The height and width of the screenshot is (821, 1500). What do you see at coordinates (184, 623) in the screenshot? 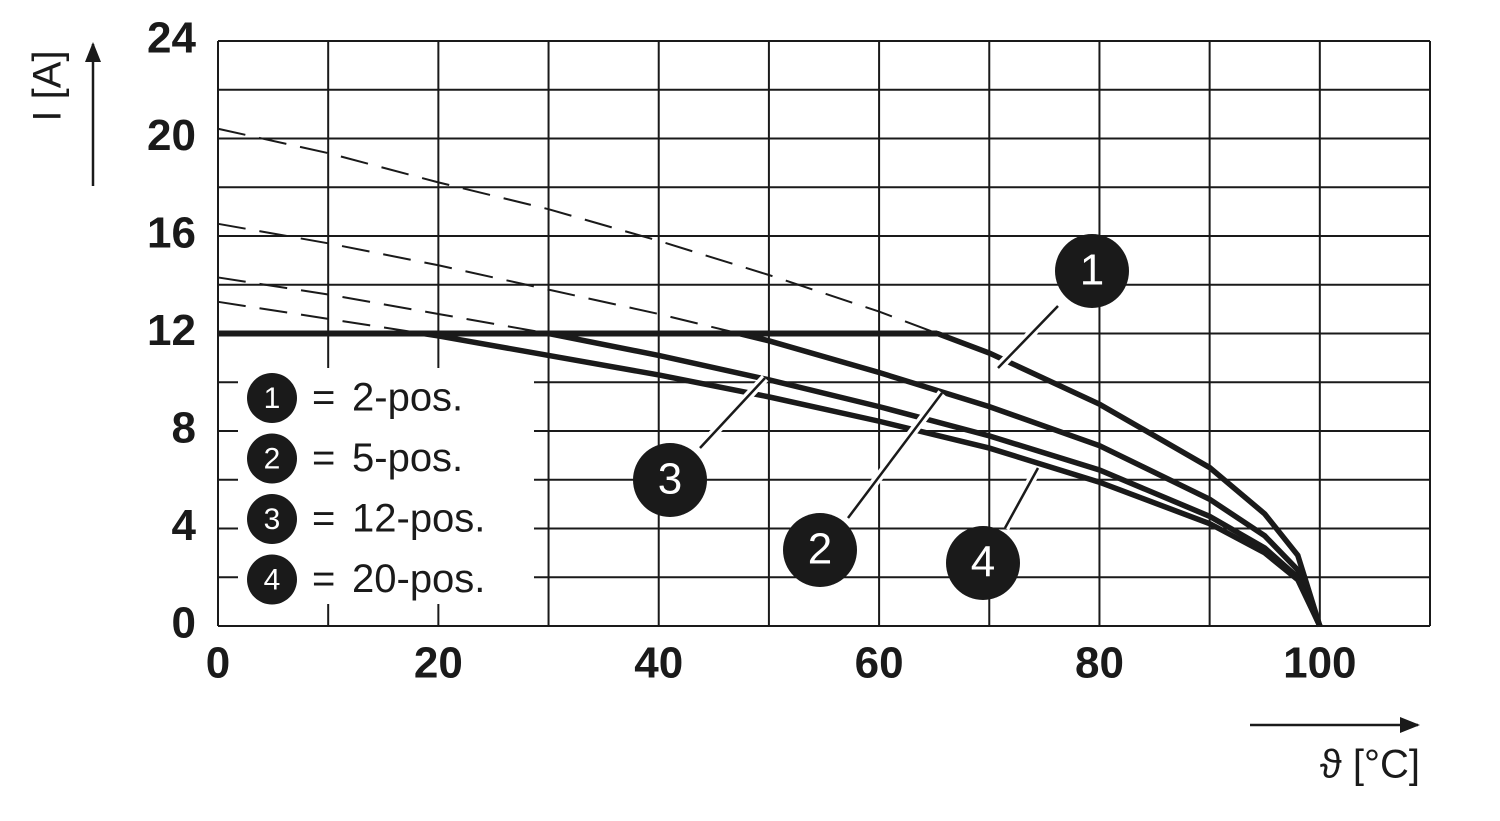
I see `y-tick-label: 0` at bounding box center [184, 623].